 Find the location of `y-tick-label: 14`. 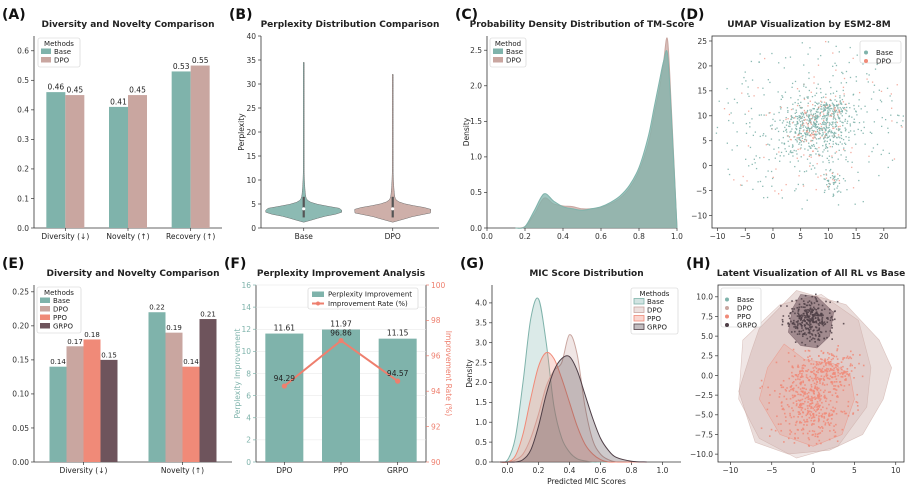

y-tick-label: 14 is located at coordinates (246, 307).